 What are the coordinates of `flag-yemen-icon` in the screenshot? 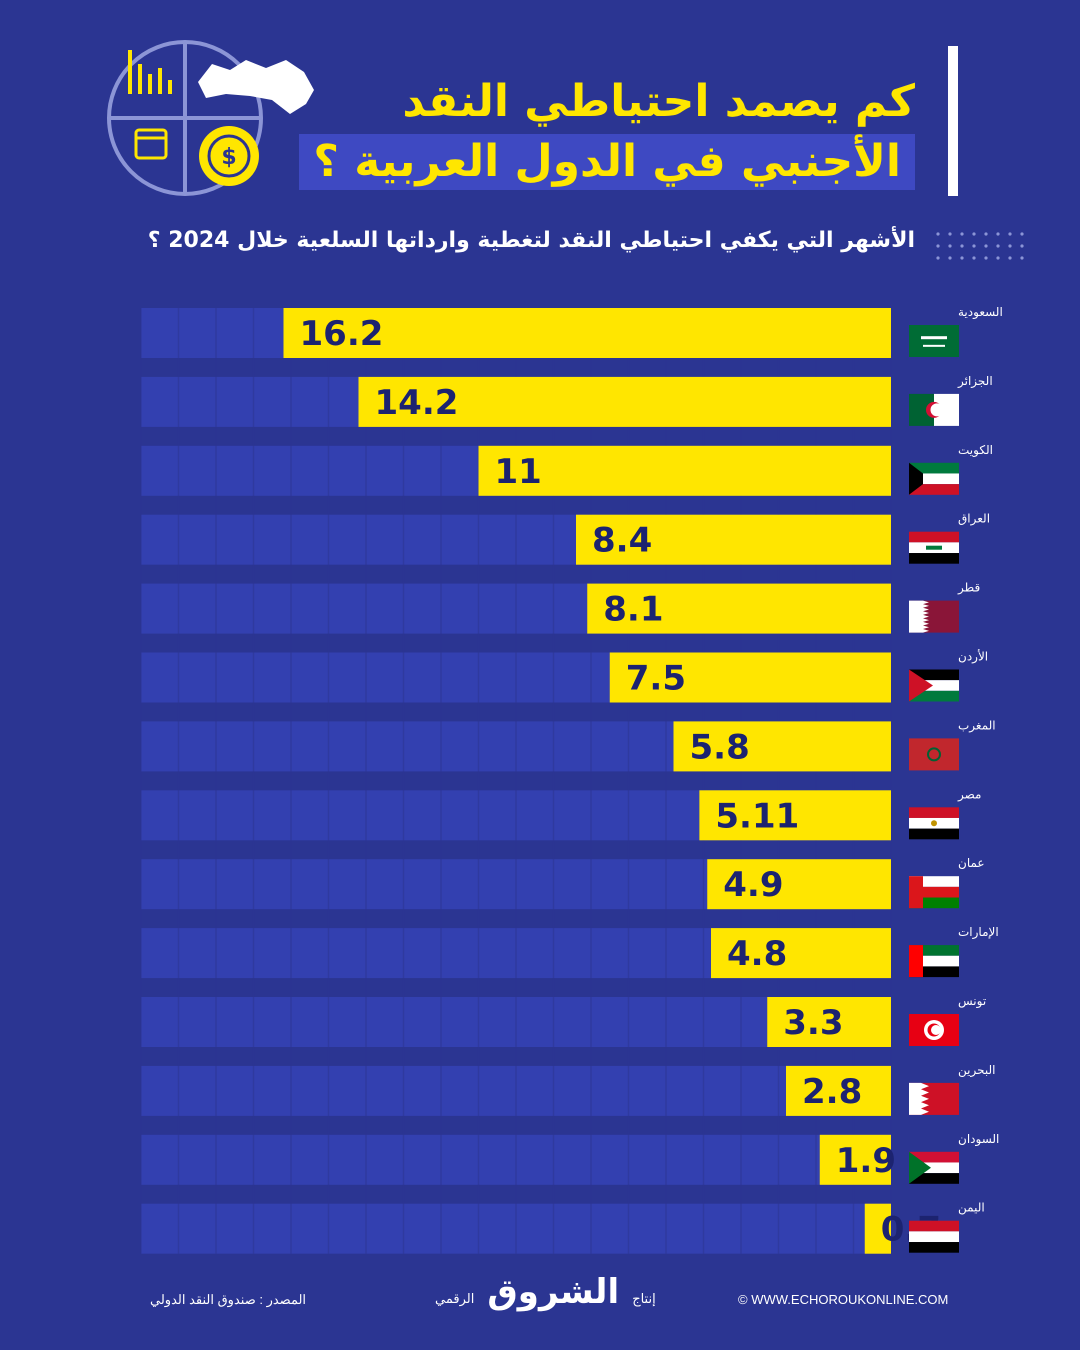 It's located at (934, 1236).